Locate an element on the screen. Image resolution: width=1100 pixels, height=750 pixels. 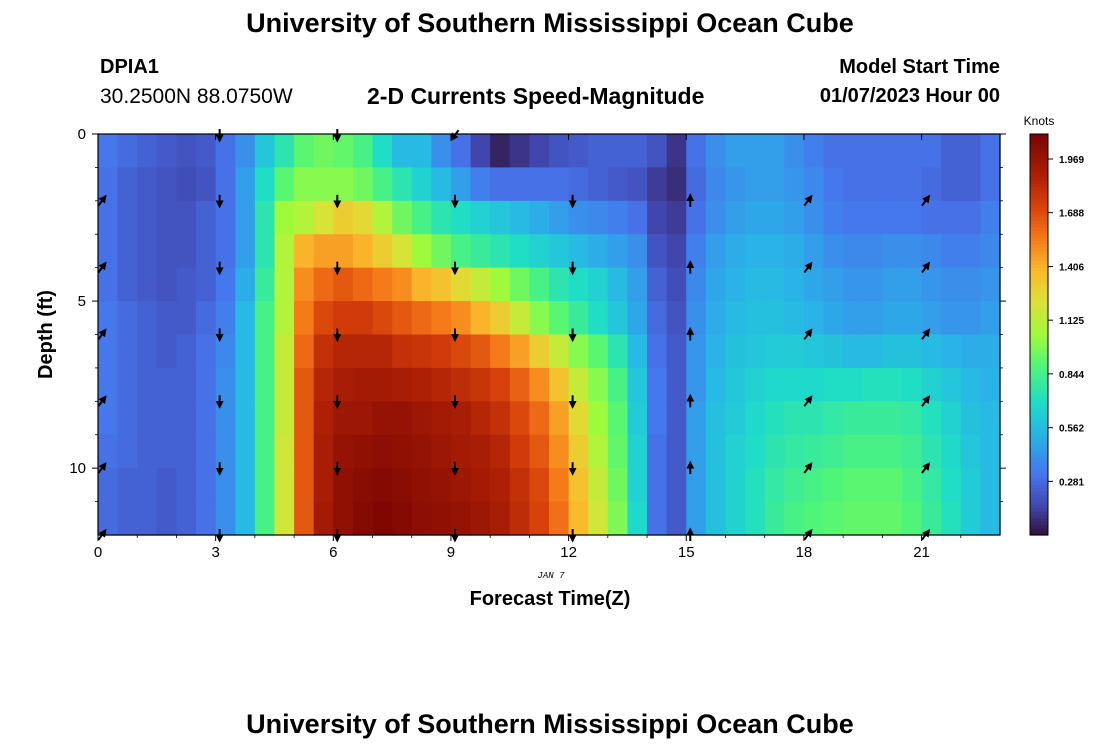
colorbar-frame is located at coordinates (1039, 334).